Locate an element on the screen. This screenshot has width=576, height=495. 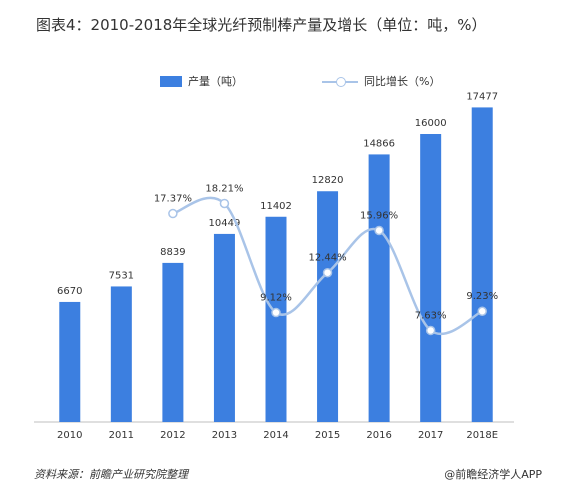
bar-2012 is located at coordinates (173, 342).